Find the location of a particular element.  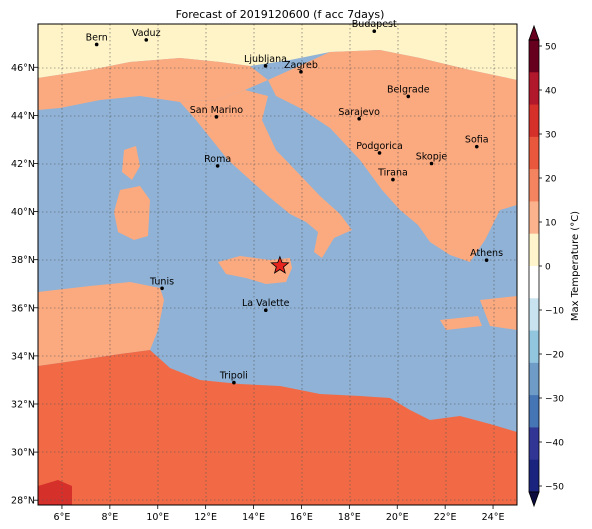

city-label: San Marino is located at coordinates (216, 110).